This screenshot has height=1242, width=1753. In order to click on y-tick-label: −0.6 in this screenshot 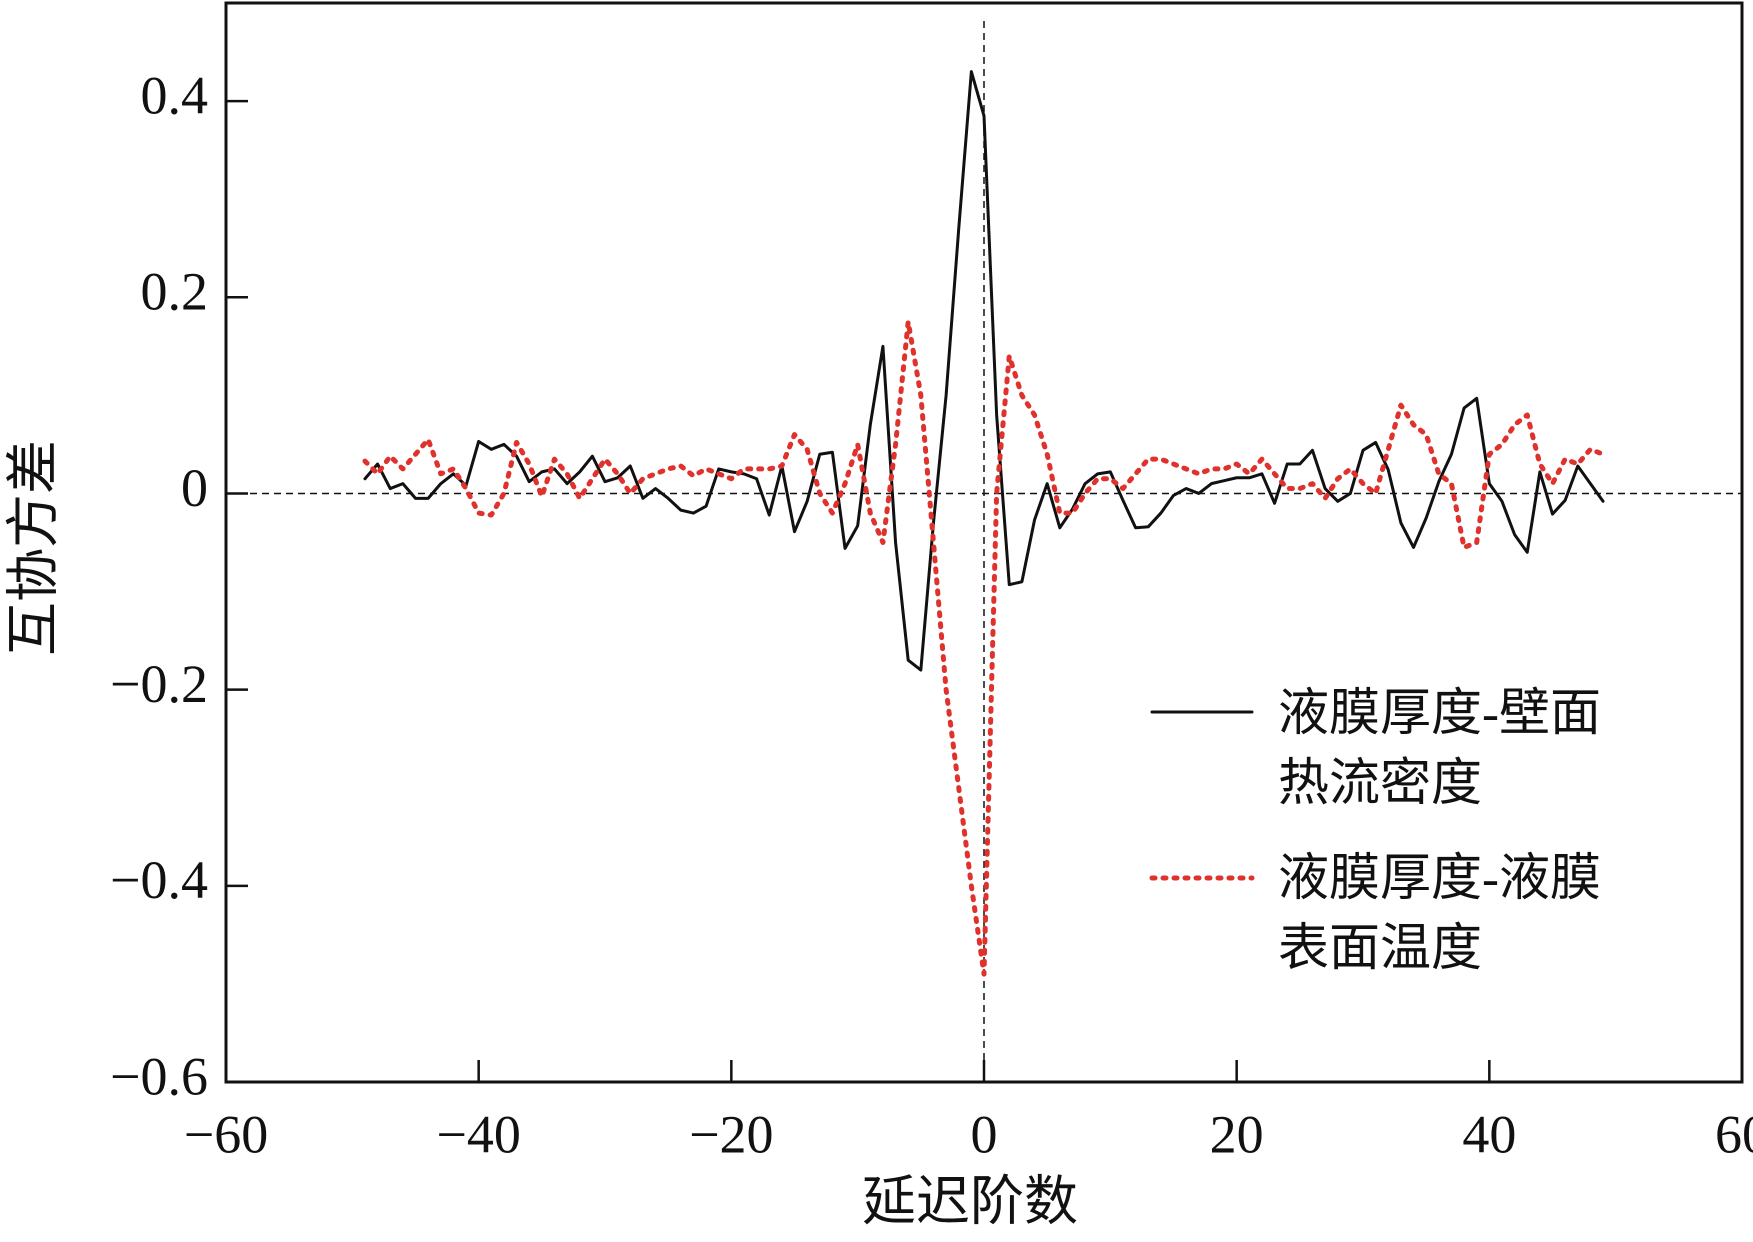, I will do `click(159, 1076)`.